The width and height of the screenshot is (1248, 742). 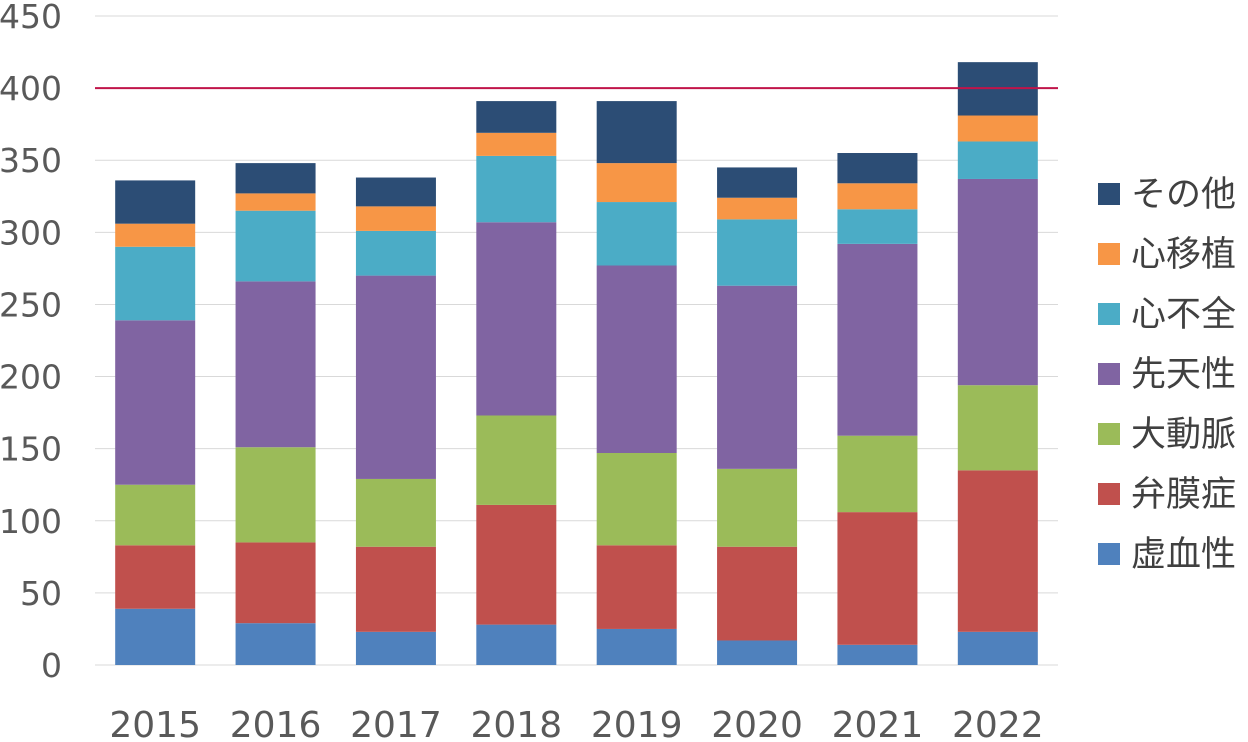 What do you see at coordinates (275, 583) in the screenshot?
I see `bar-segment-2016-弁膜症` at bounding box center [275, 583].